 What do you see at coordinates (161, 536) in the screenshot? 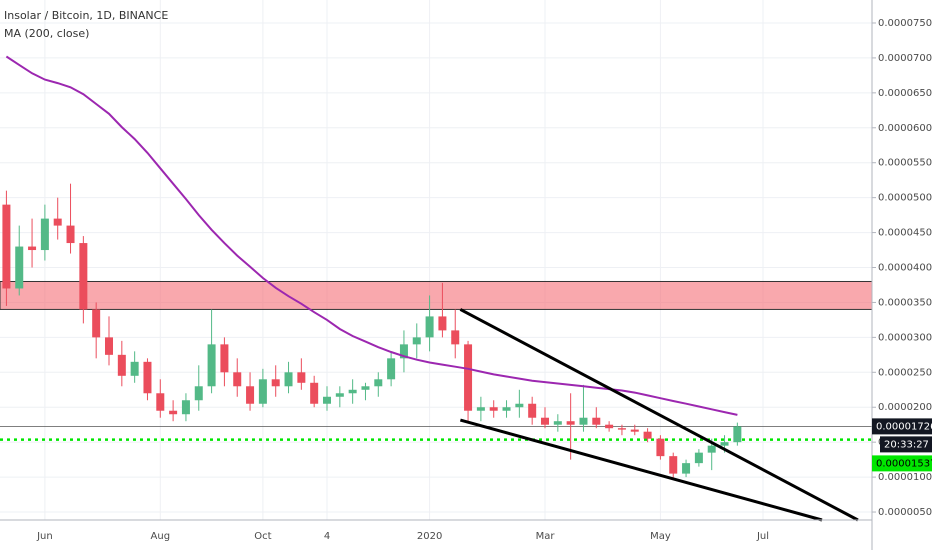
I see `x-tick-label: Aug` at bounding box center [161, 536].